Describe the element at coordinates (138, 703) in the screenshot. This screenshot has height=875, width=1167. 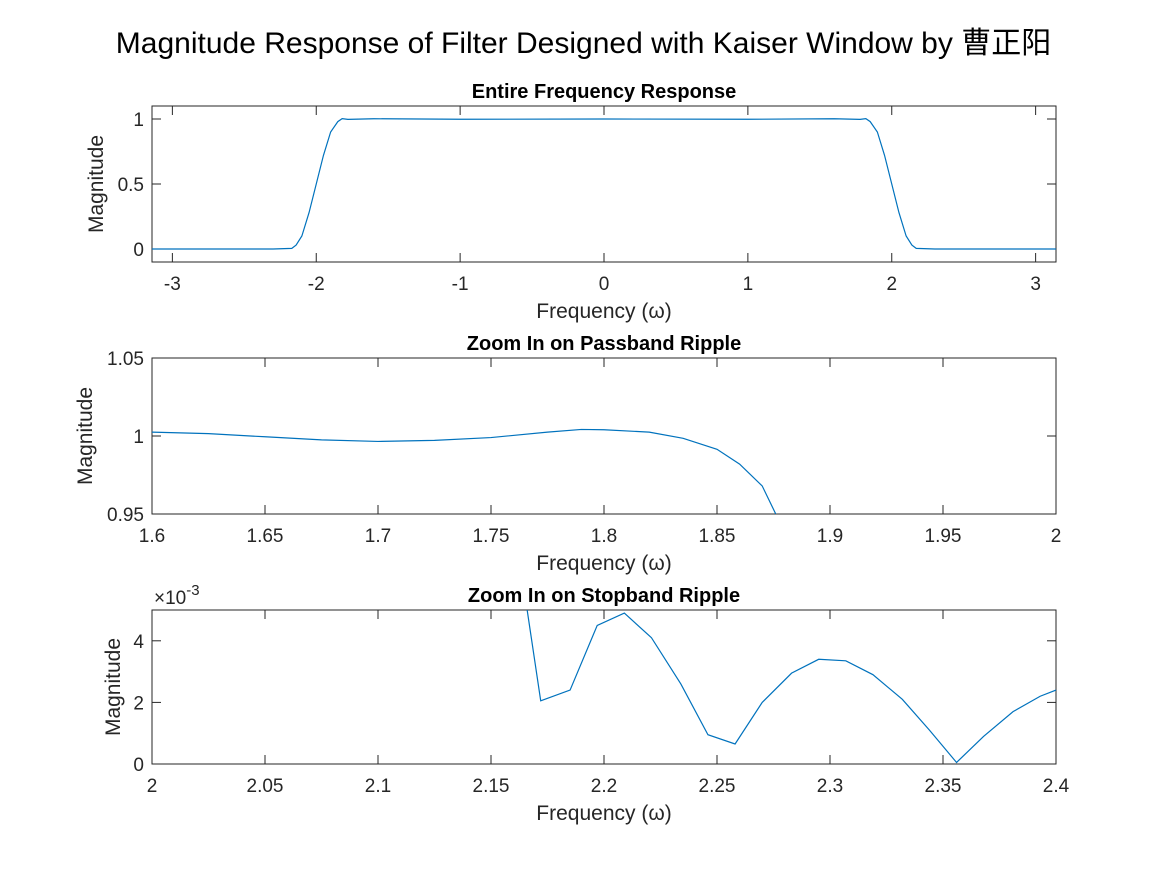
I see `y-tick-label: 2` at that location.